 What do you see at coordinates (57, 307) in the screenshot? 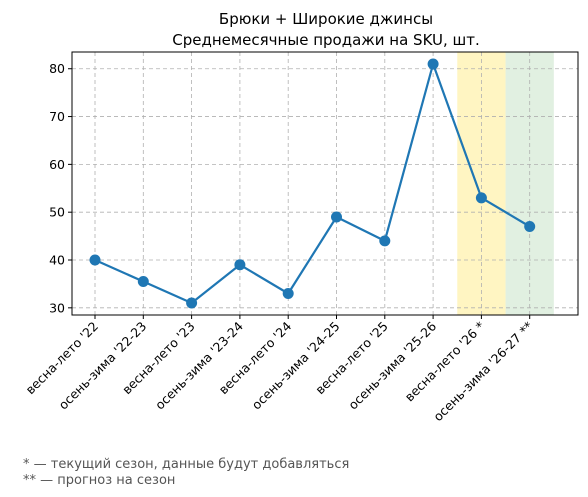
I see `y-tick-label: 30` at bounding box center [57, 307].